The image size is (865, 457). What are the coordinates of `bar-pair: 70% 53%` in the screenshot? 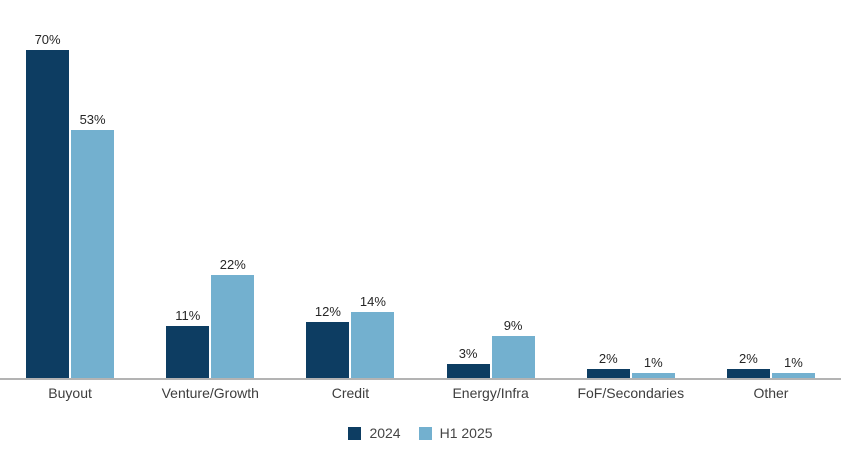 It's located at (70, 205).